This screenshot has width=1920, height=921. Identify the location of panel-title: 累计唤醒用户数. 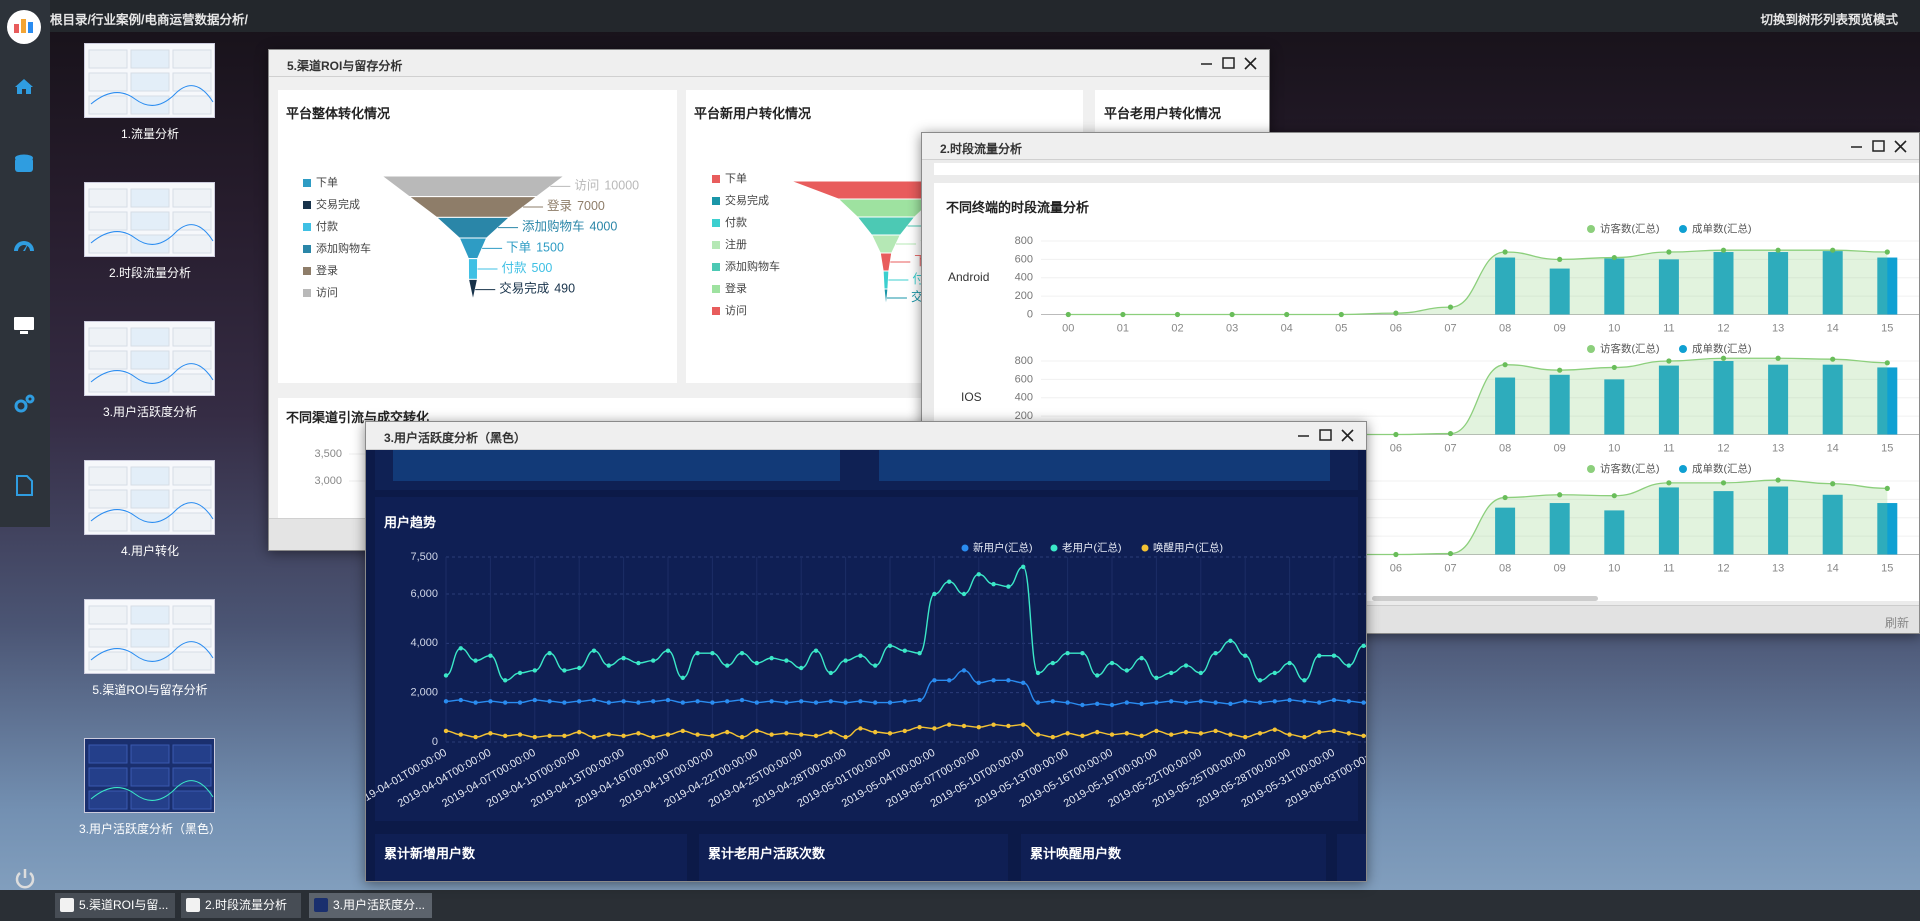
(1076, 853).